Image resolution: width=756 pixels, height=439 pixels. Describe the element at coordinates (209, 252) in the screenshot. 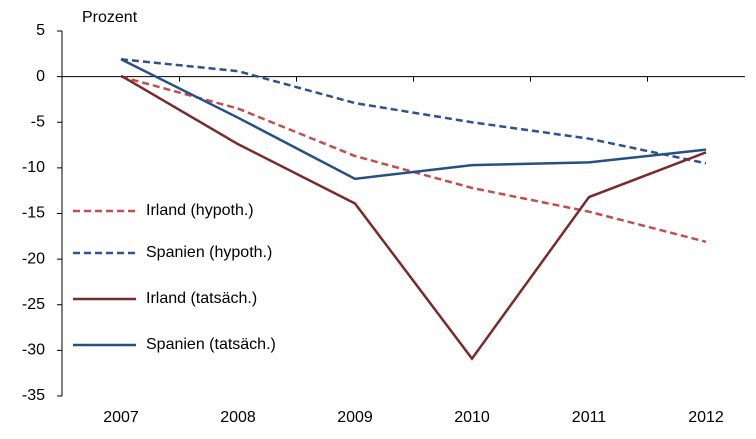

I see `legend-label: Spanien (hypoth.)` at that location.